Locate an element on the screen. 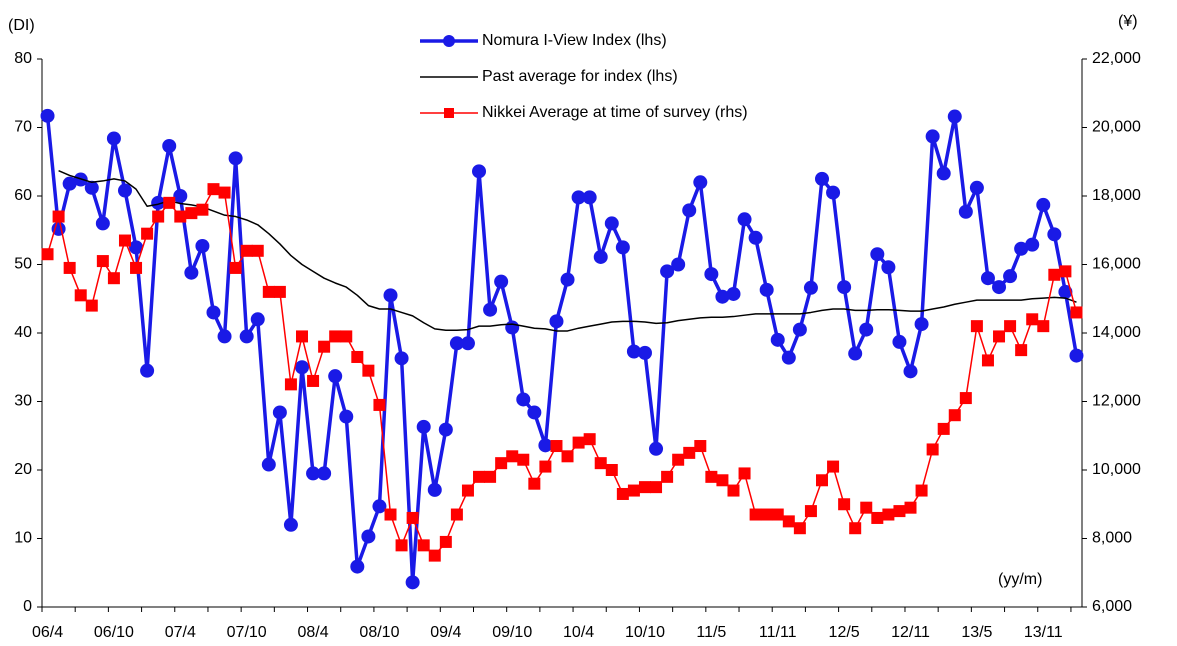  y-tick-label: 60 is located at coordinates (23, 195).